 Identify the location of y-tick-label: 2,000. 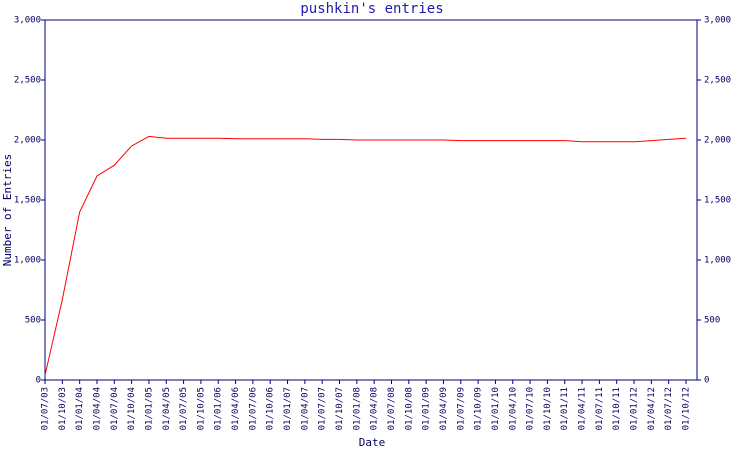
(27, 141).